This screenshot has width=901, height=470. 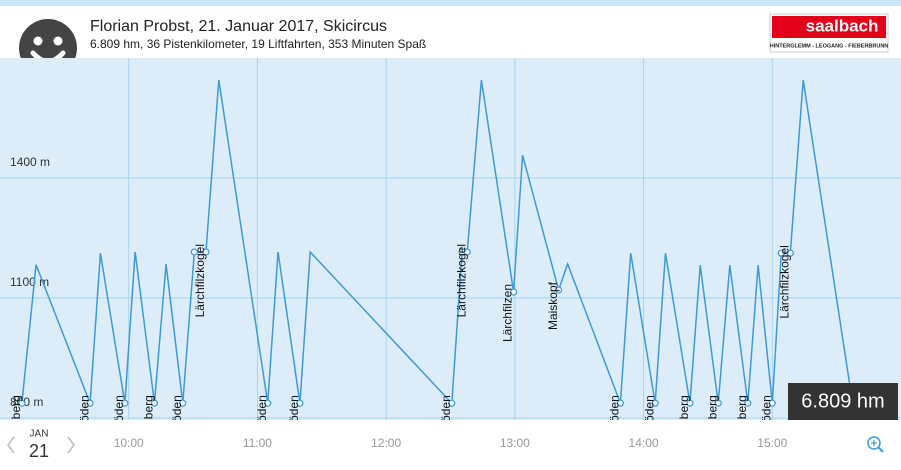 What do you see at coordinates (386, 443) in the screenshot?
I see `x-tick-label: 12:00` at bounding box center [386, 443].